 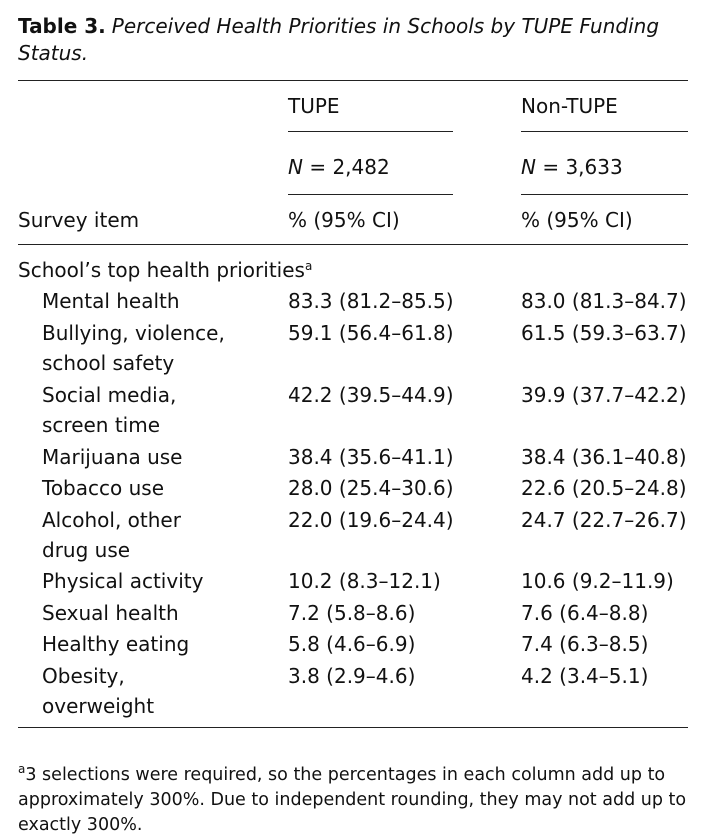 I want to click on nontupe-value: 83.0 (81.3–84.7), so click(x=604, y=301).